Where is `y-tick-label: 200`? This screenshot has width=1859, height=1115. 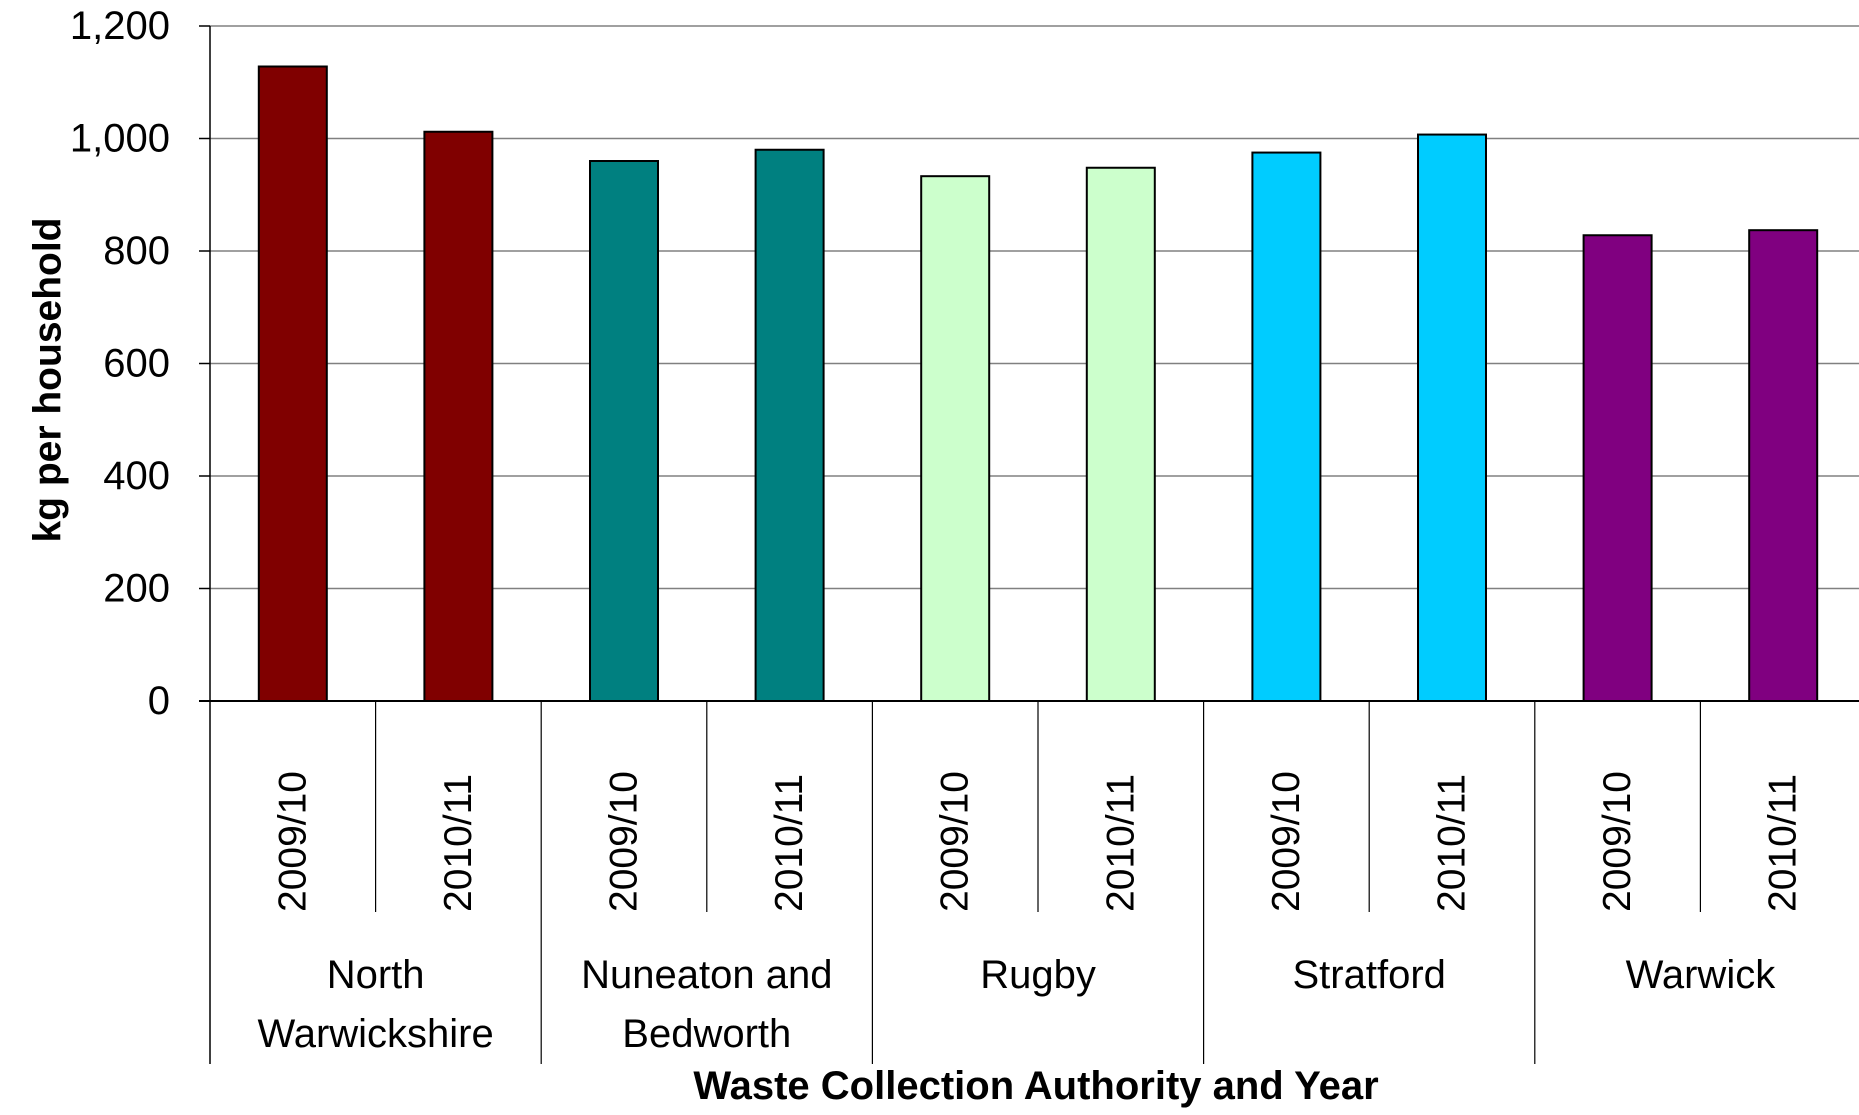 y-tick-label: 200 is located at coordinates (136, 589).